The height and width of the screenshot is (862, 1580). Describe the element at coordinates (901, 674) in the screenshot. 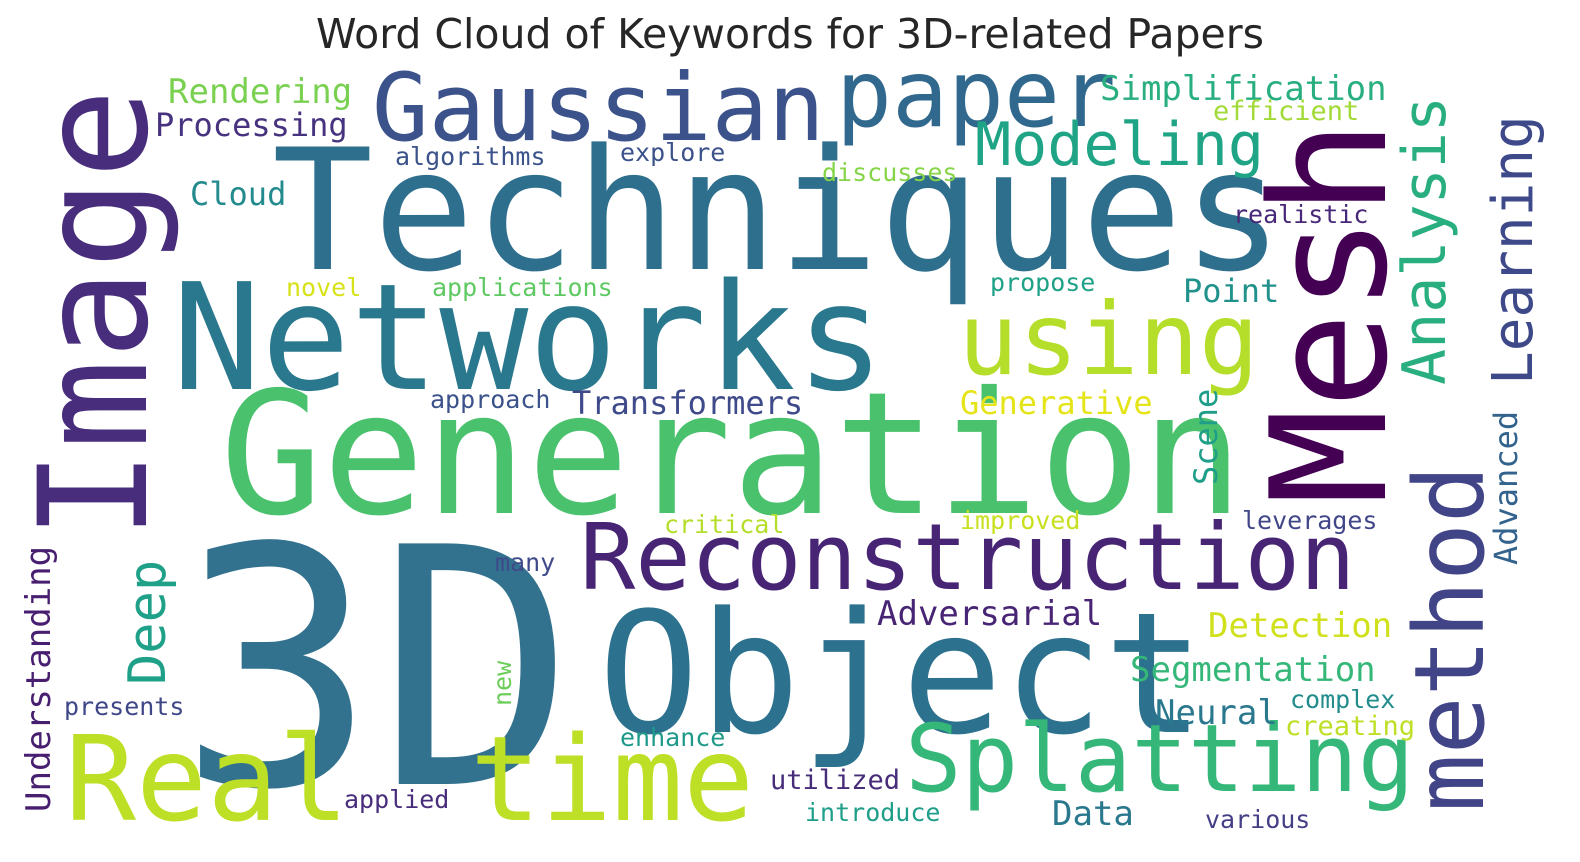

I see `word-object: Object` at that location.